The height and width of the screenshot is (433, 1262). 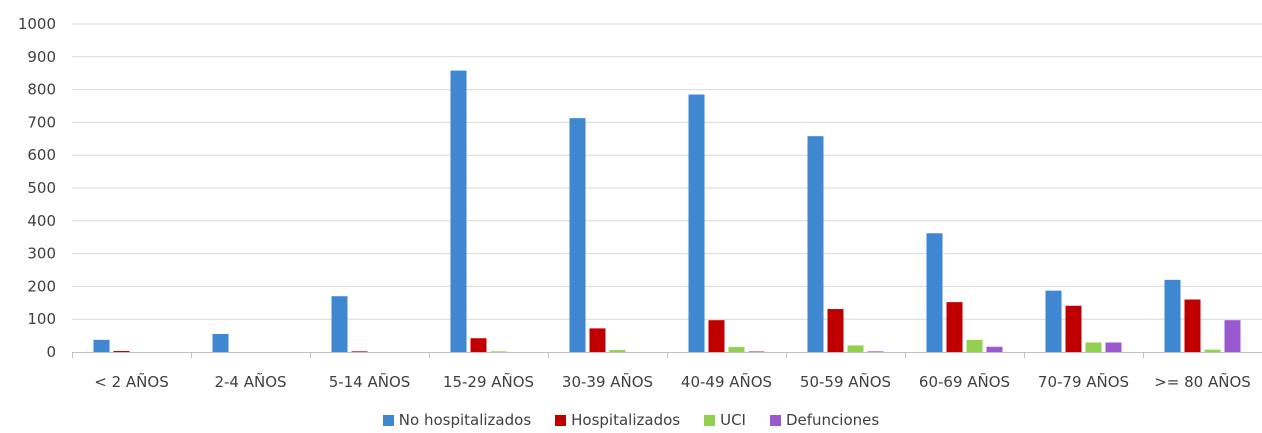 I want to click on y-tick-label: 500, so click(x=41, y=188).